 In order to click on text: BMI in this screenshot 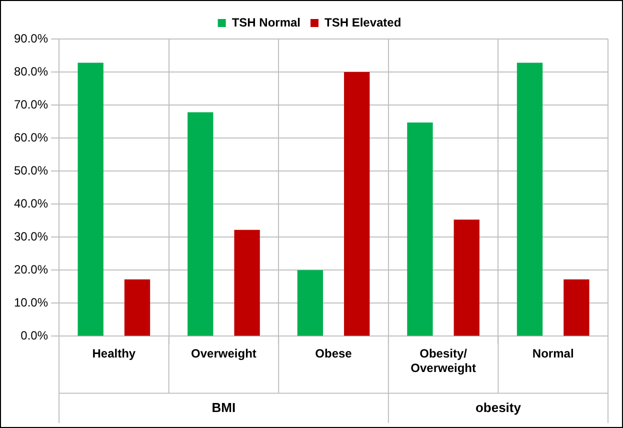, I will do `click(224, 407)`.